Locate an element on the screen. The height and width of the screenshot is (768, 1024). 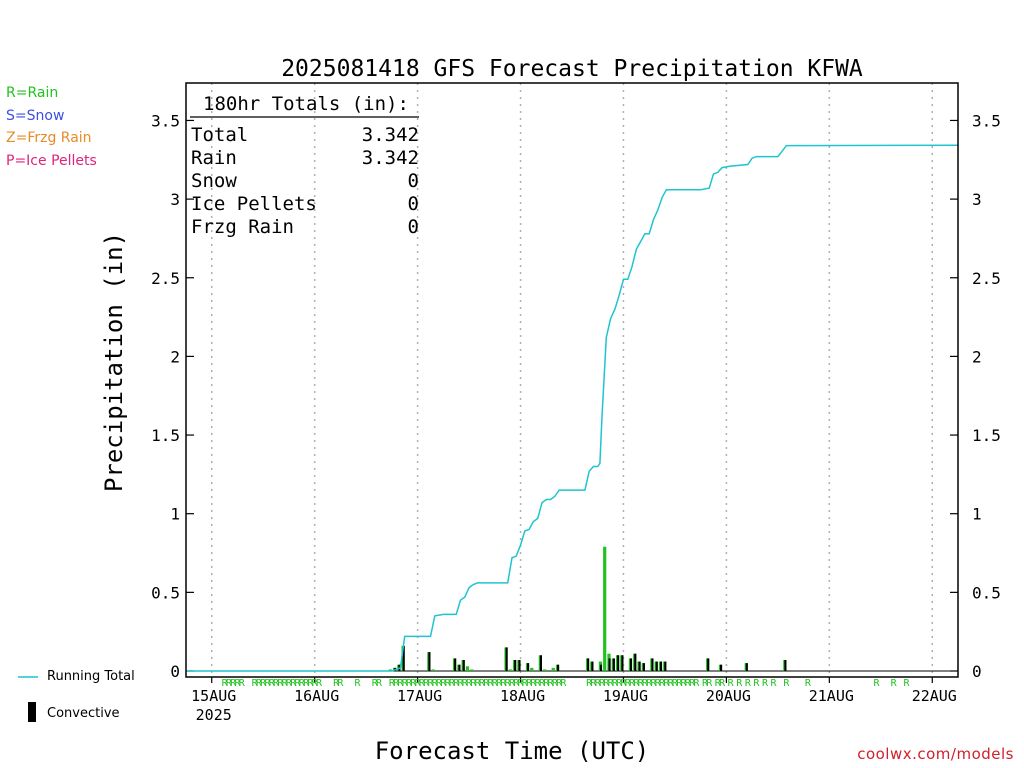
x-tick-label: 16AUG is located at coordinates (316, 696).